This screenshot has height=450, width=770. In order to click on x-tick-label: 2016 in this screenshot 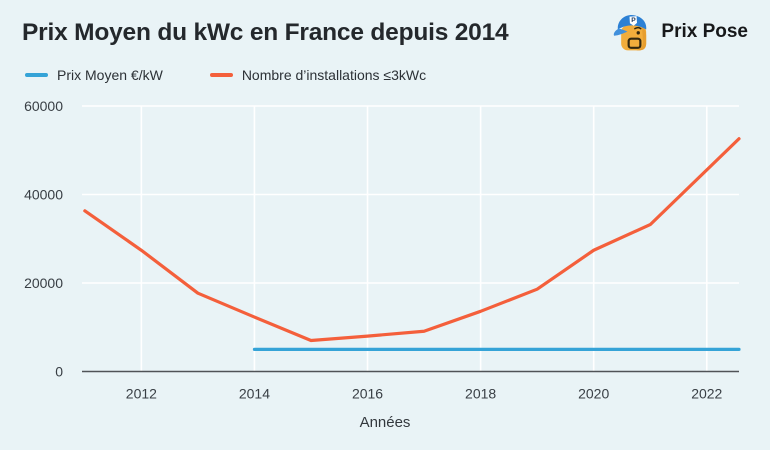, I will do `click(367, 394)`.